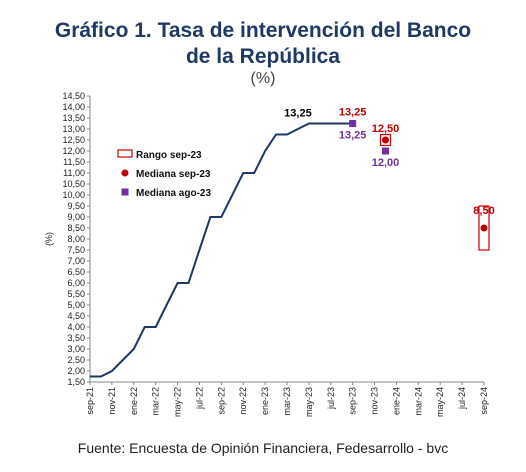 The height and width of the screenshot is (472, 526). I want to click on y-tick-label: 14,00, so click(73, 107).